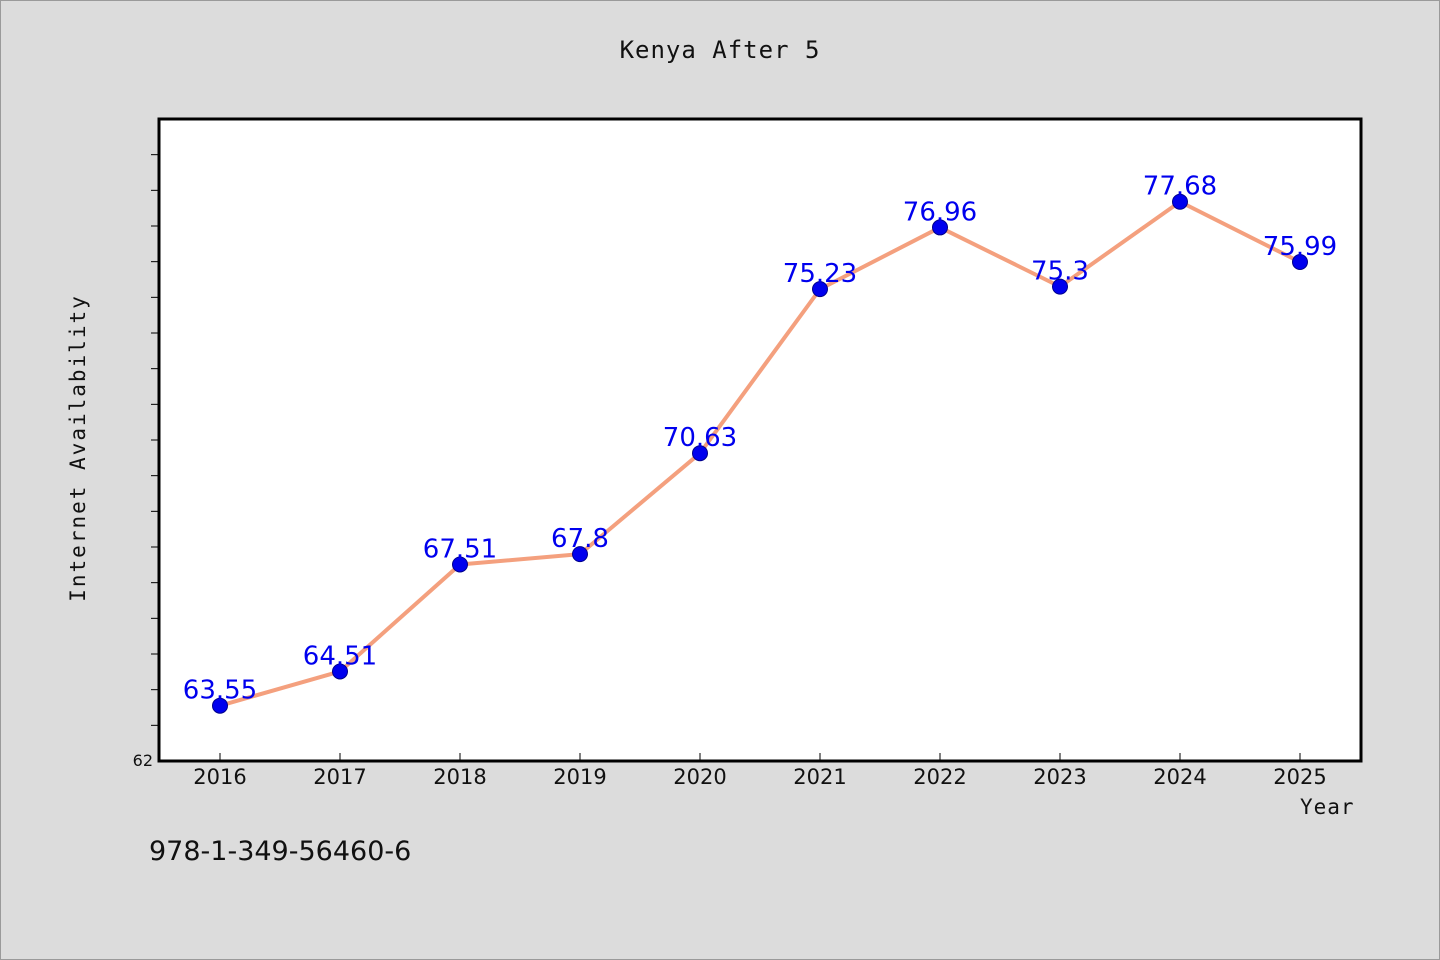 This screenshot has width=1440, height=960. I want to click on x-tick-label: 2019, so click(579, 777).